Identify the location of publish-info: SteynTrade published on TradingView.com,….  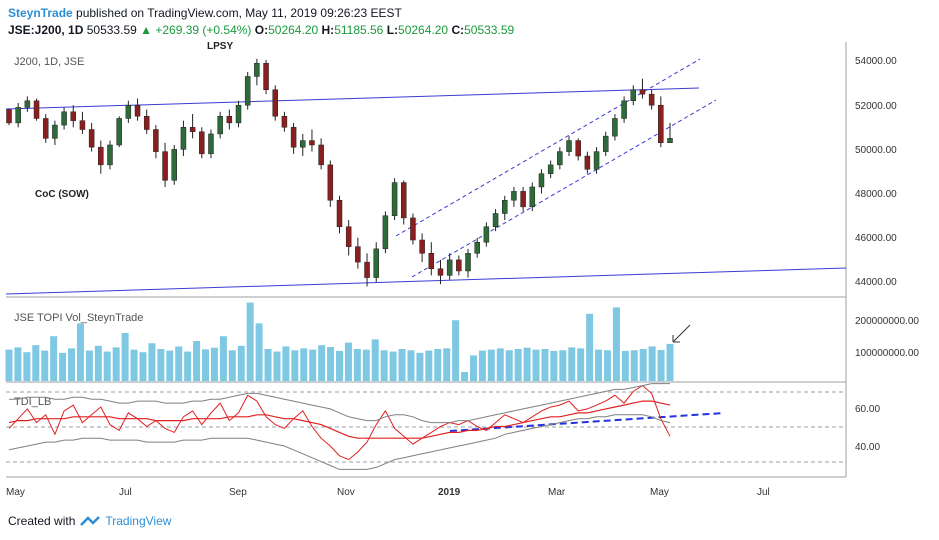
(205, 13).